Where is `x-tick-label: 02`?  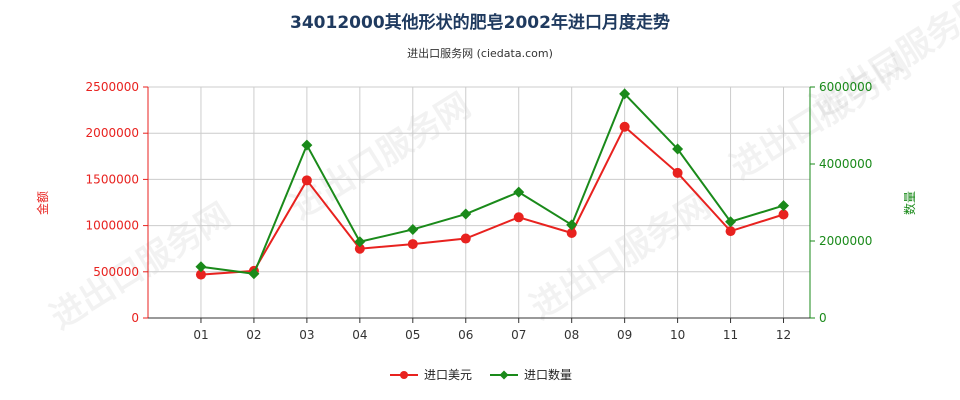
x-tick-label: 02 is located at coordinates (253, 335).